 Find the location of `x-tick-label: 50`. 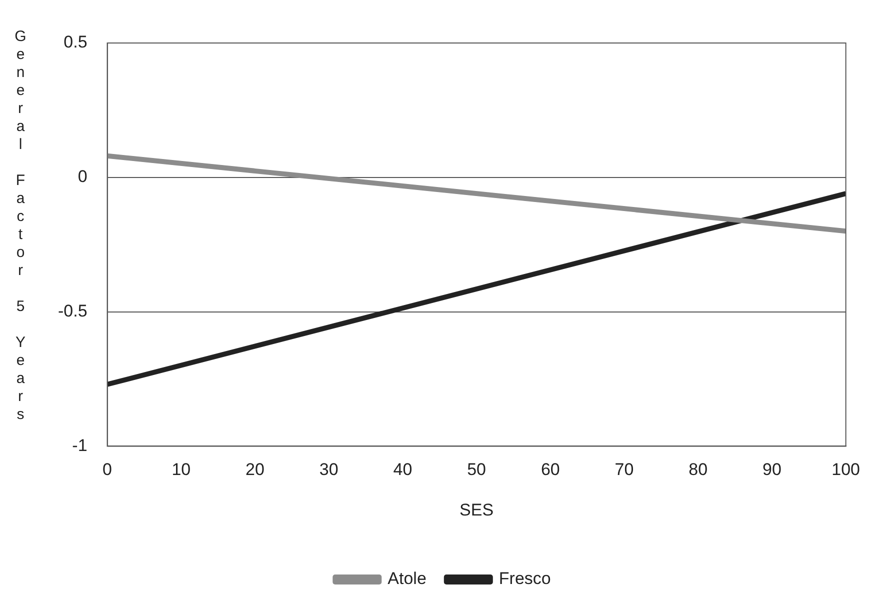

x-tick-label: 50 is located at coordinates (476, 470).